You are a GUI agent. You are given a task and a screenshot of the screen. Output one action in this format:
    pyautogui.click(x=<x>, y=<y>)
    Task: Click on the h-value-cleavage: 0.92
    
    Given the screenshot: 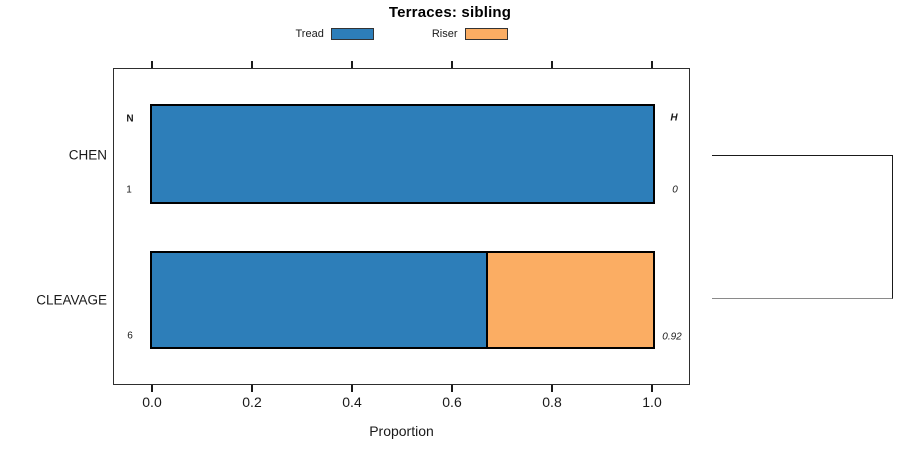 What is the action you would take?
    pyautogui.click(x=672, y=337)
    